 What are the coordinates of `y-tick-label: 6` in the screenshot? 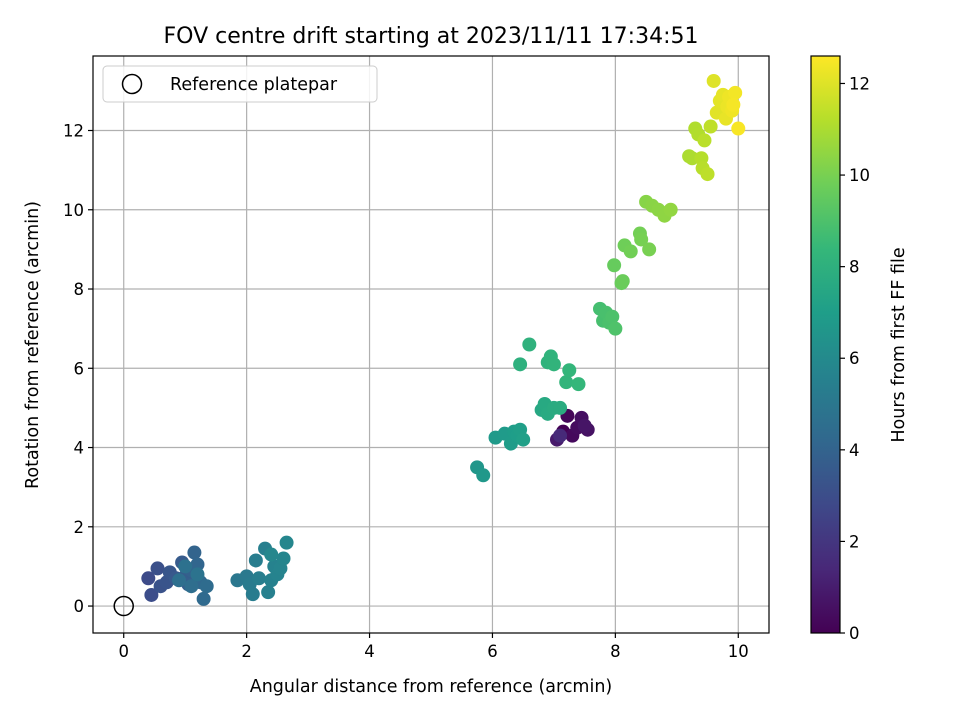 It's located at (79, 368).